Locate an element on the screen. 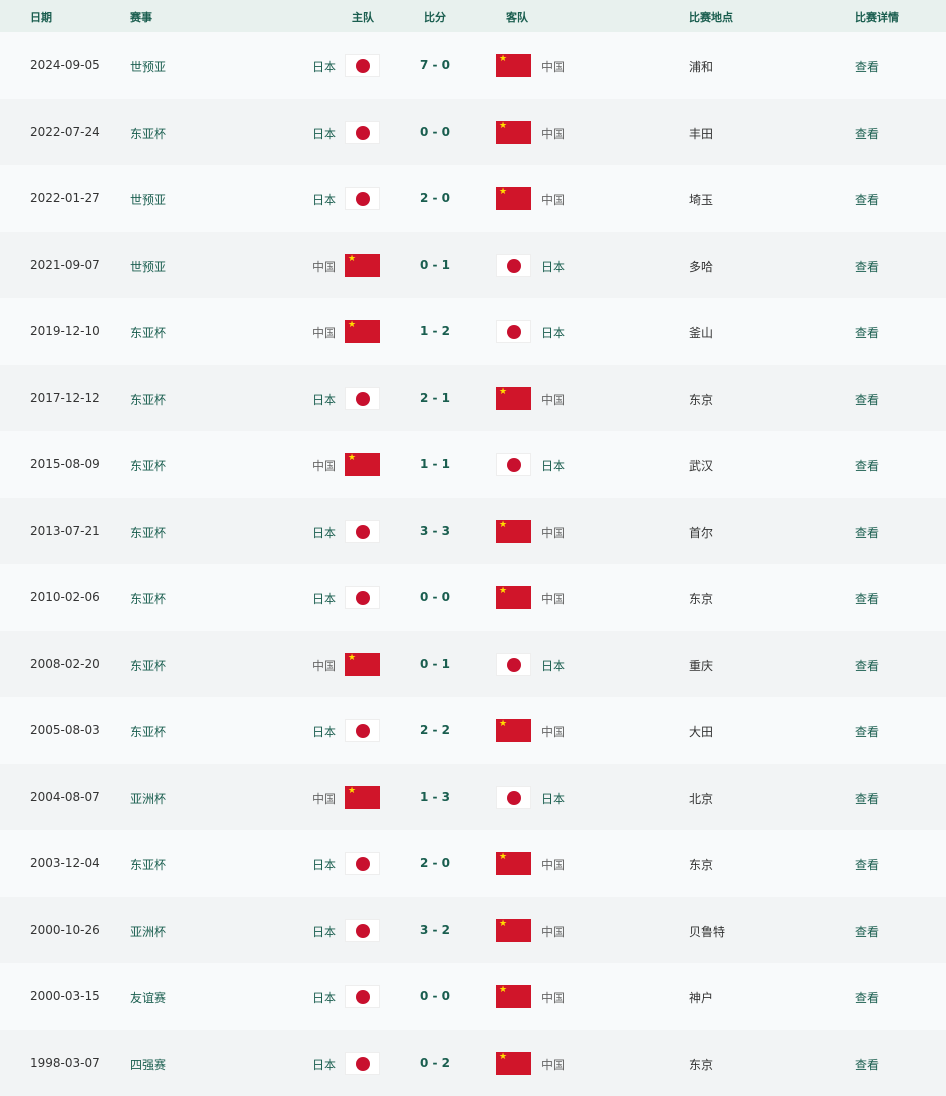 The width and height of the screenshot is (946, 1096). match-date: 2015-08-09 is located at coordinates (65, 464).